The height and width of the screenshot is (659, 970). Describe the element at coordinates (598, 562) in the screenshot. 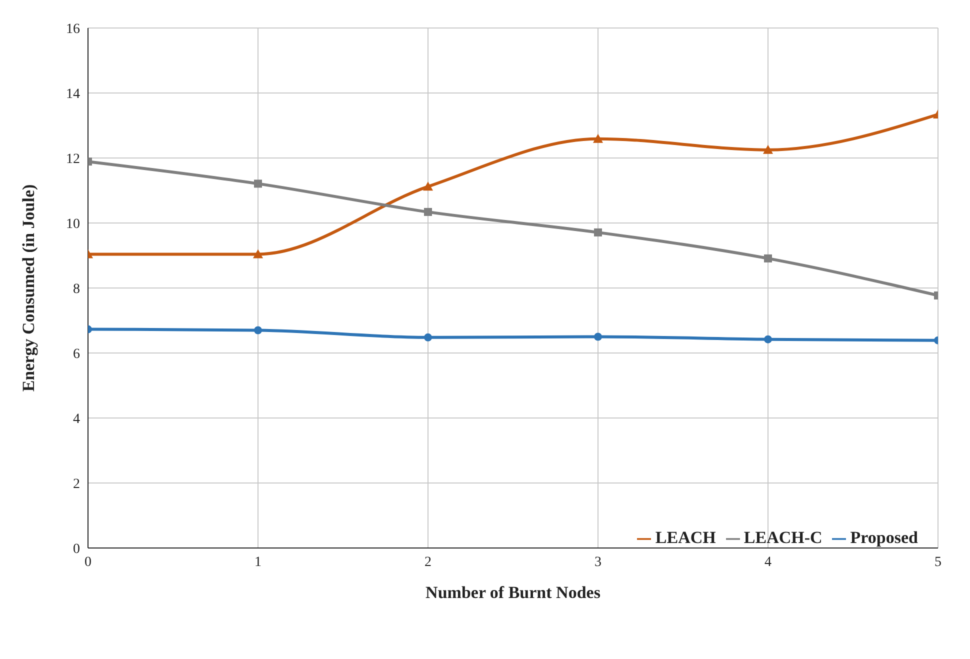

I see `x-tick-label: 3` at that location.